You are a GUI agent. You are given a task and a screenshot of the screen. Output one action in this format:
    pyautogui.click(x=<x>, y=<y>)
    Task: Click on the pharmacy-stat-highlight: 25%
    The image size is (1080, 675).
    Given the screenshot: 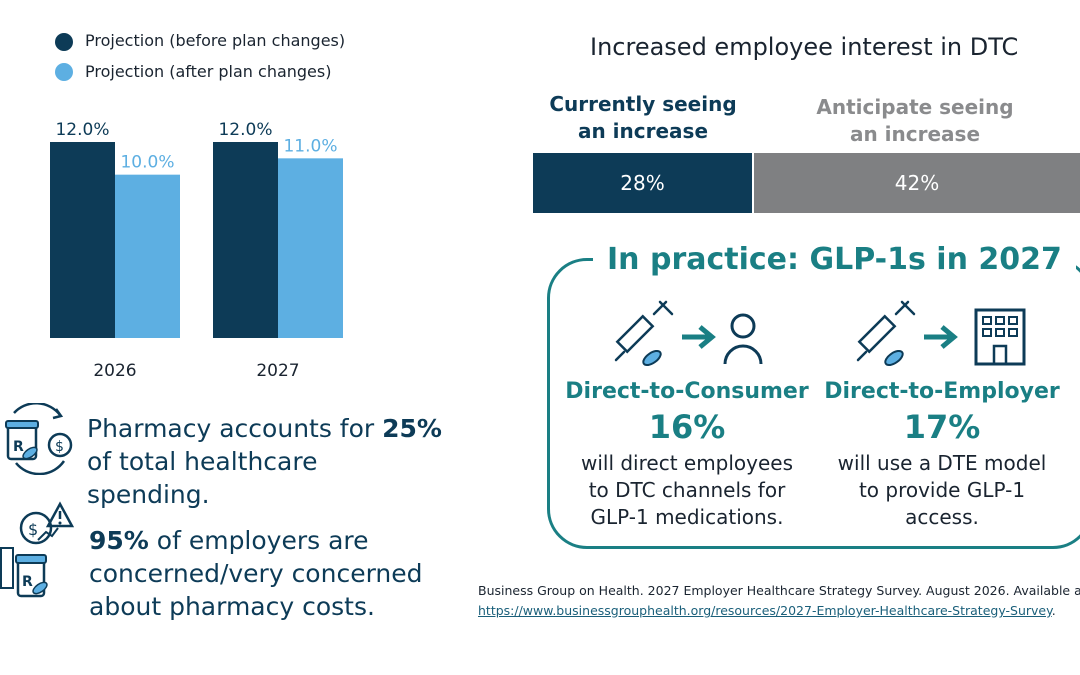 What is the action you would take?
    pyautogui.click(x=412, y=428)
    